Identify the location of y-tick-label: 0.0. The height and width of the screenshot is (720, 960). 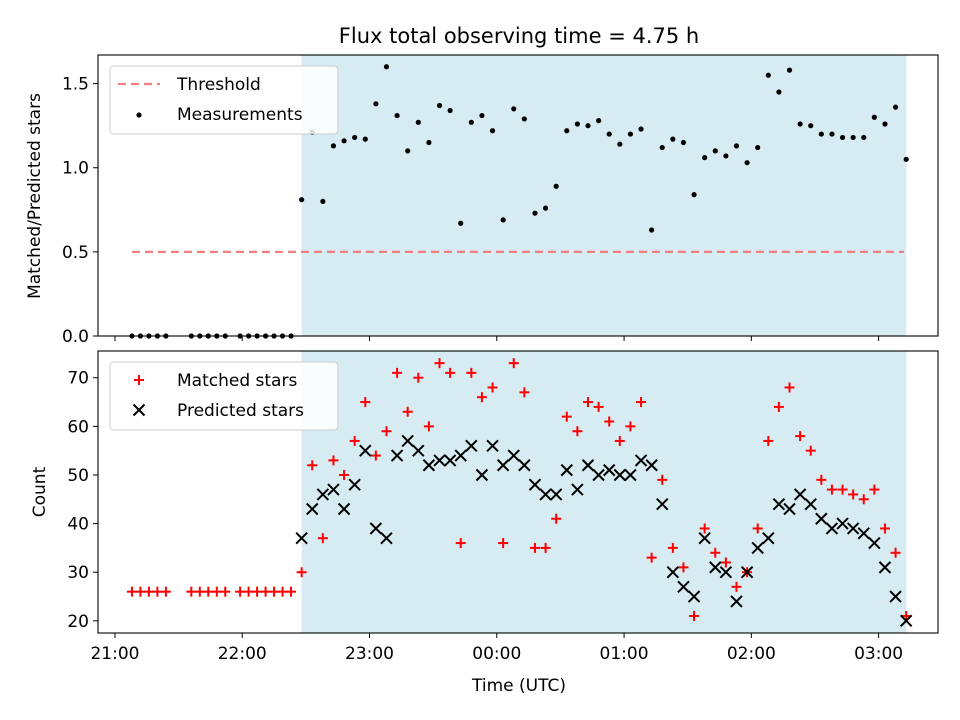
(75, 337).